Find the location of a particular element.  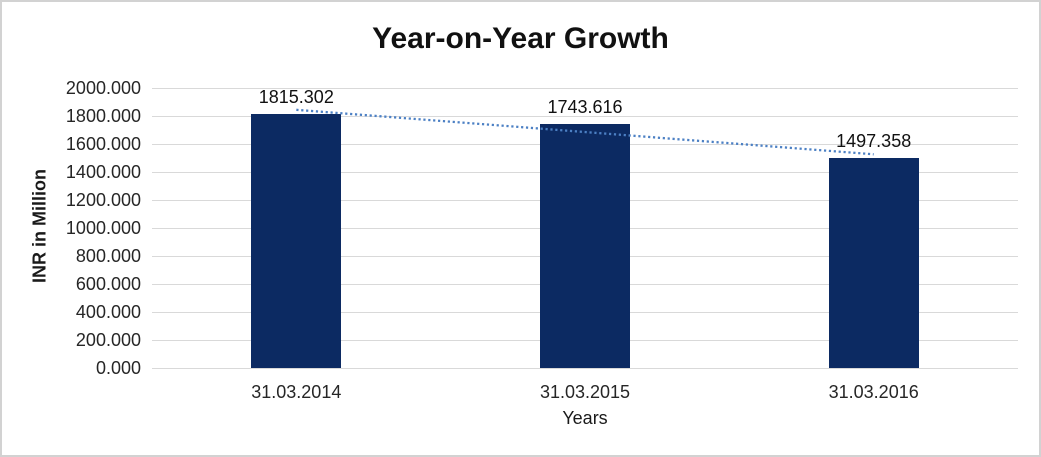

x-tick-label: 31.03.2014 is located at coordinates (296, 392).